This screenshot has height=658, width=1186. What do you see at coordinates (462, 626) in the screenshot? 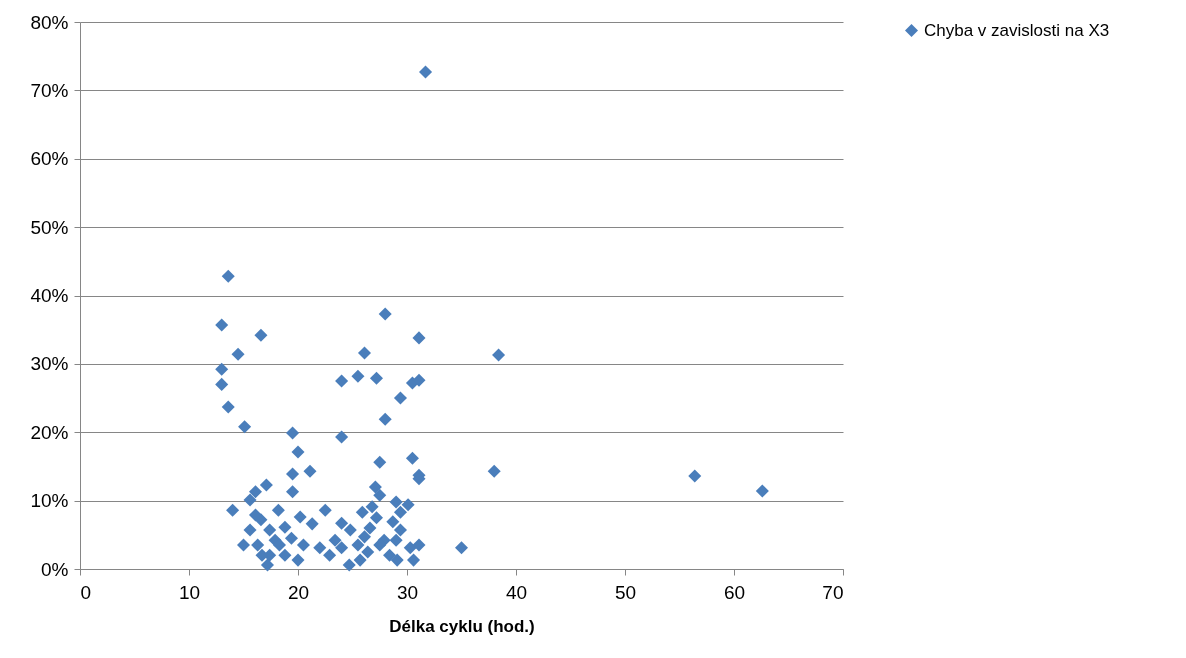
I see `x-axis-title: Délka cyklu (hod.)` at bounding box center [462, 626].